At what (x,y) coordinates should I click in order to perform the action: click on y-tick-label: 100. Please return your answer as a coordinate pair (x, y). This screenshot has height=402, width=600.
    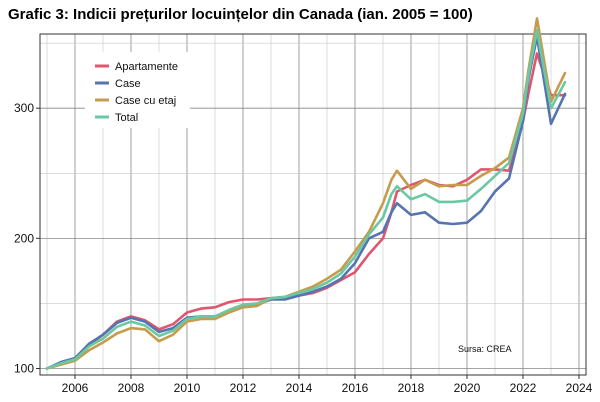
    Looking at the image, I should click on (24, 368).